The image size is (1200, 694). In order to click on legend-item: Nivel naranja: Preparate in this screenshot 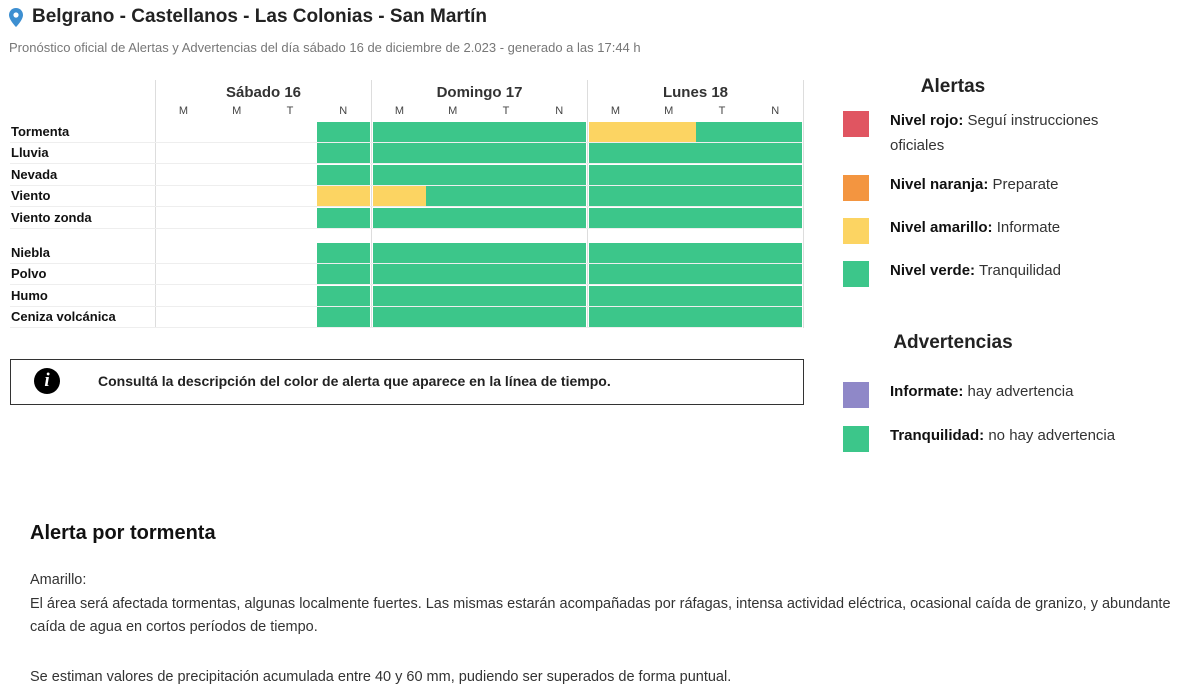, I will do `click(1005, 184)`.